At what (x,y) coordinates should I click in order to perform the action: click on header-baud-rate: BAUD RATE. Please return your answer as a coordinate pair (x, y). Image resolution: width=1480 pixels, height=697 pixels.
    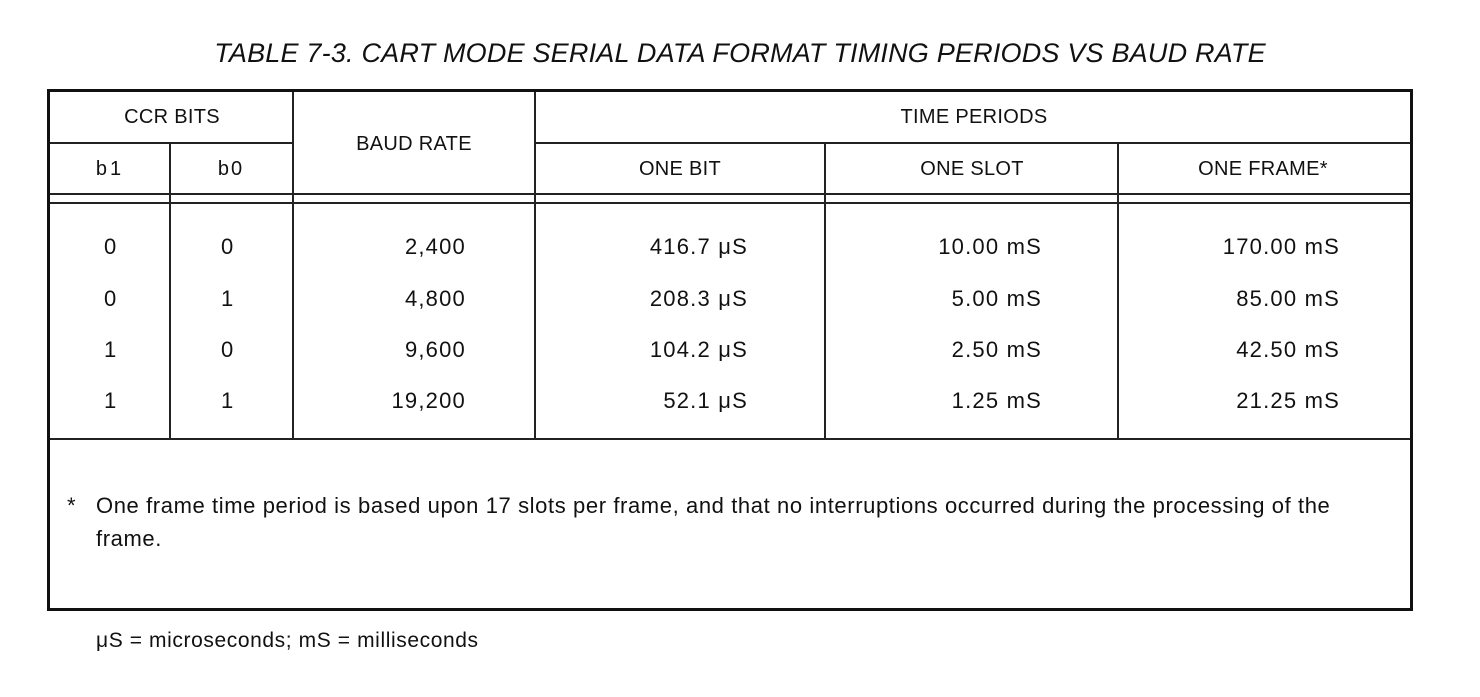
    Looking at the image, I should click on (414, 144).